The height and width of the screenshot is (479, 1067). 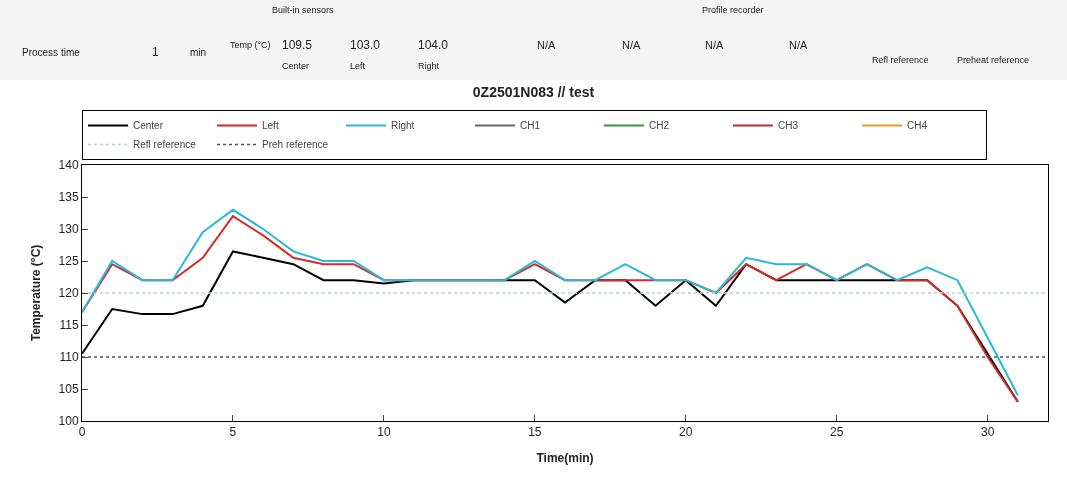 What do you see at coordinates (365, 45) in the screenshot?
I see `text: 103.0` at bounding box center [365, 45].